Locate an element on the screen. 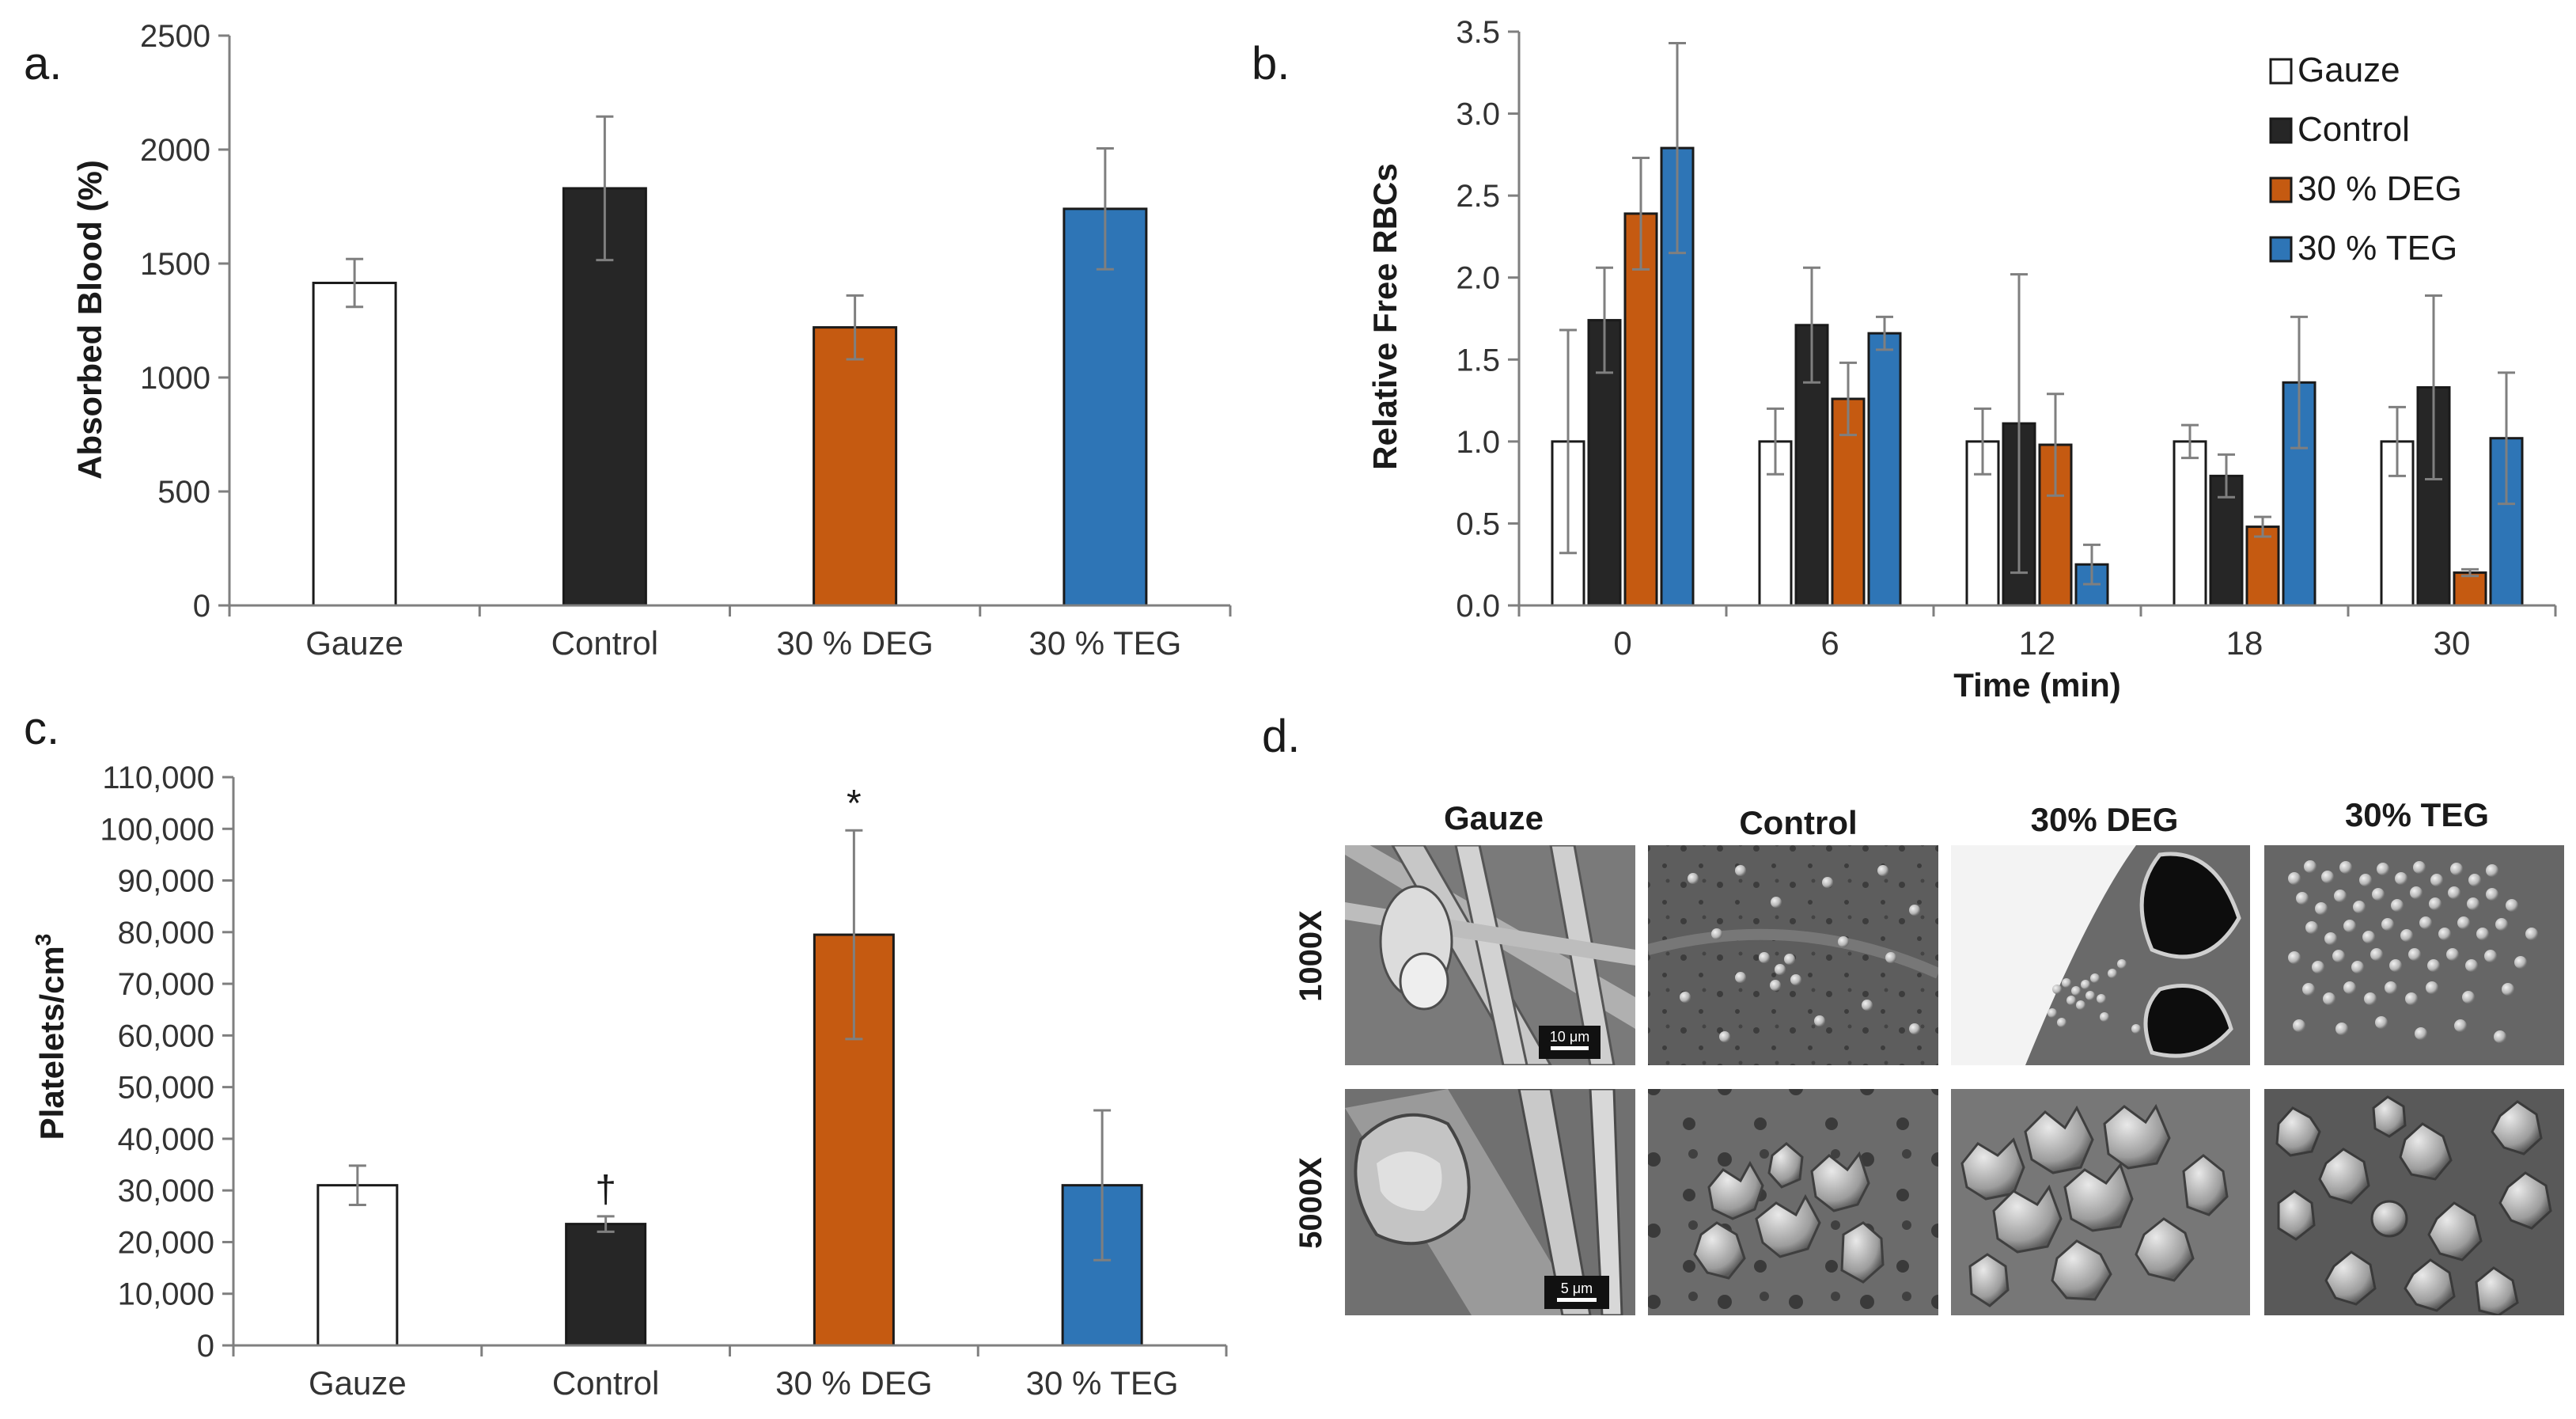 This screenshot has width=2576, height=1419. legend-swatch-30-deg is located at coordinates (2281, 189).